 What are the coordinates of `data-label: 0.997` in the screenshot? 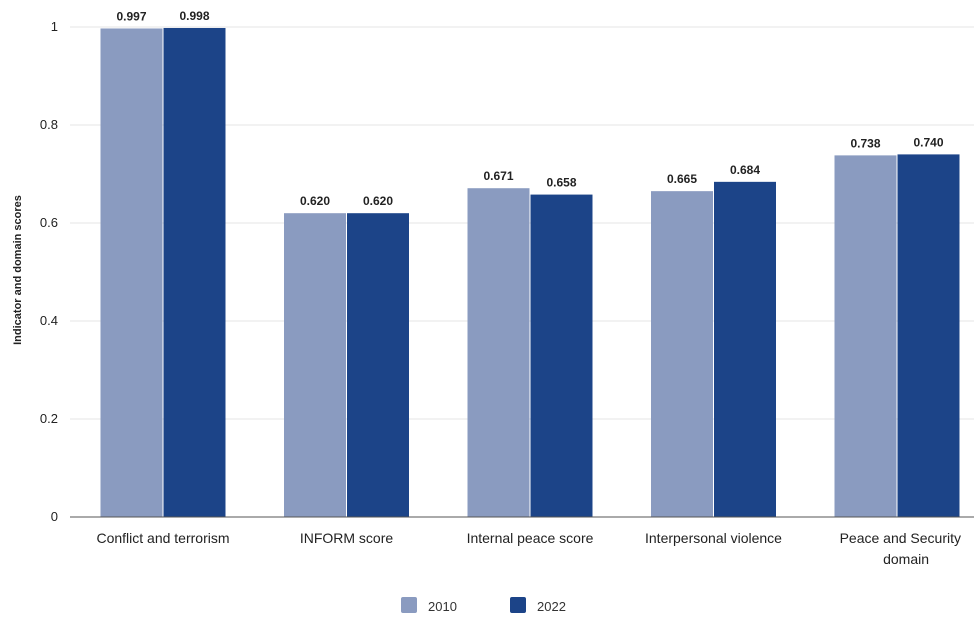 It's located at (131, 16).